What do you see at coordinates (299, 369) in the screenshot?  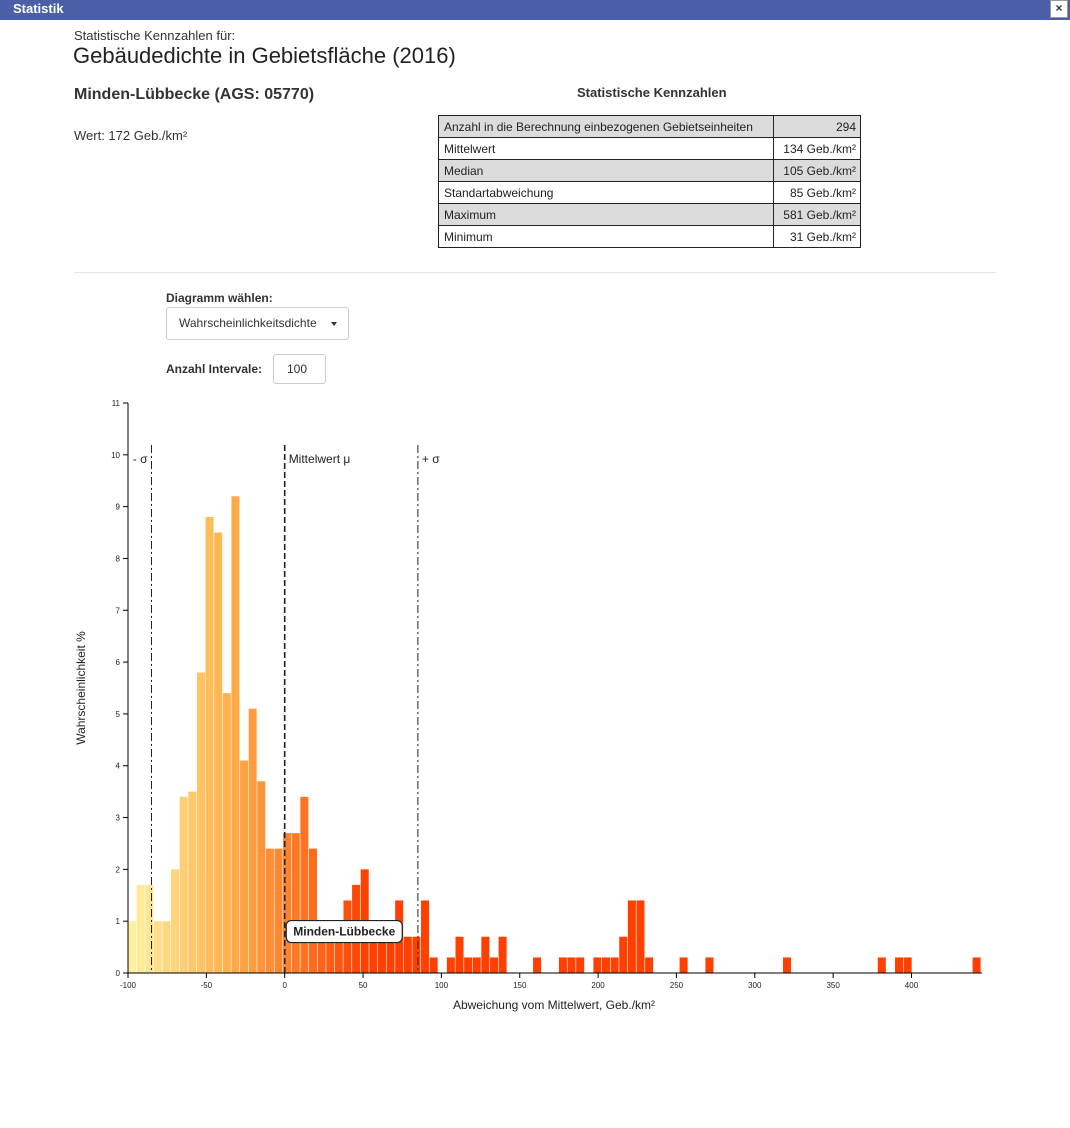 I see `intervals-input` at bounding box center [299, 369].